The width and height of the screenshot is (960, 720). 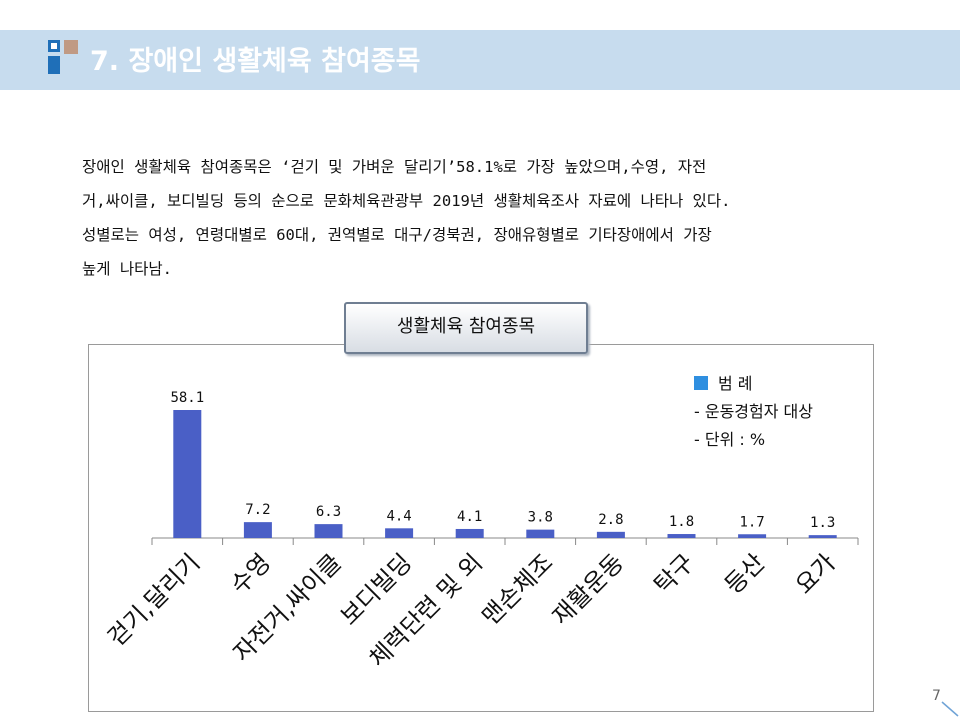 I want to click on category-label: 맨손체조, so click(x=517, y=589).